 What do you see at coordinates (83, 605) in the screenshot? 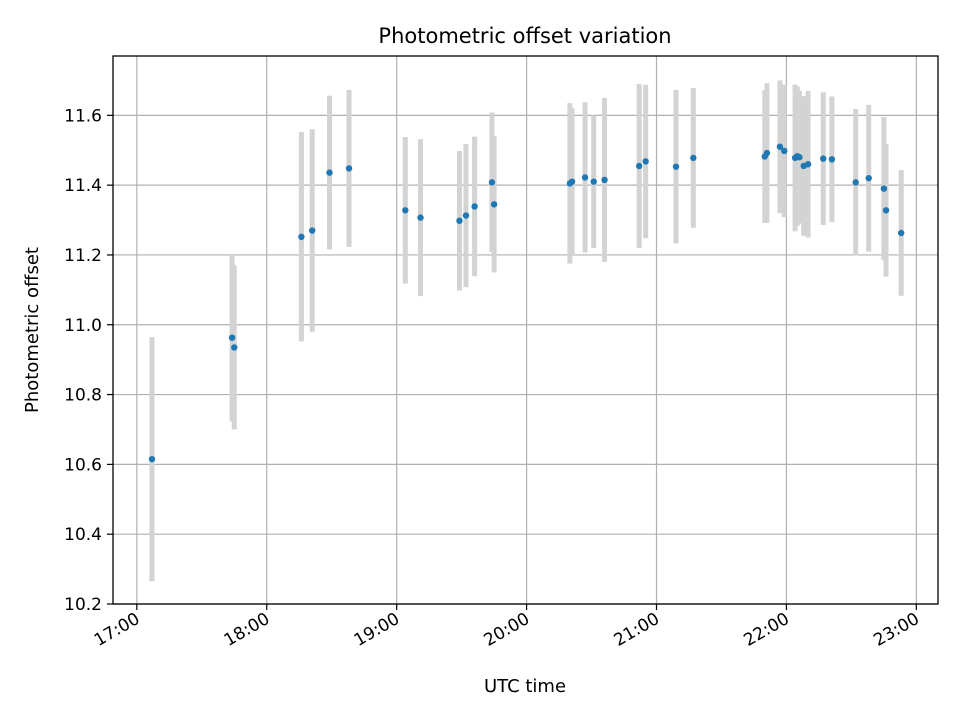
I see `y-tick-label: 10.2` at bounding box center [83, 605].